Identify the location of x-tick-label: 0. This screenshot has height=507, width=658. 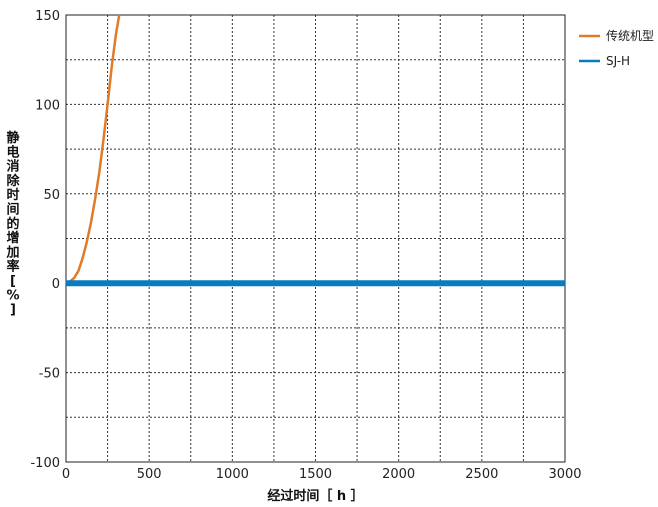
(66, 474).